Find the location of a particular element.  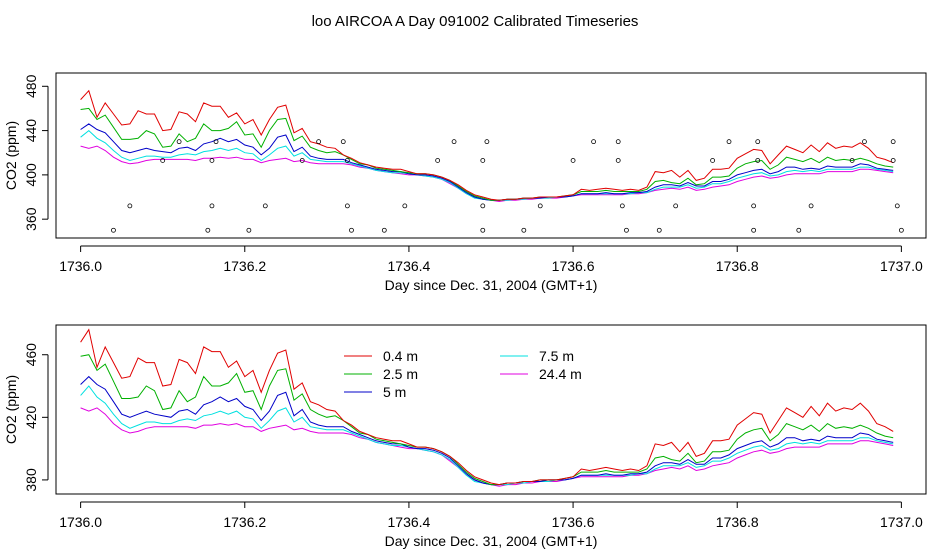

y-tick-label: 400 is located at coordinates (31, 175).